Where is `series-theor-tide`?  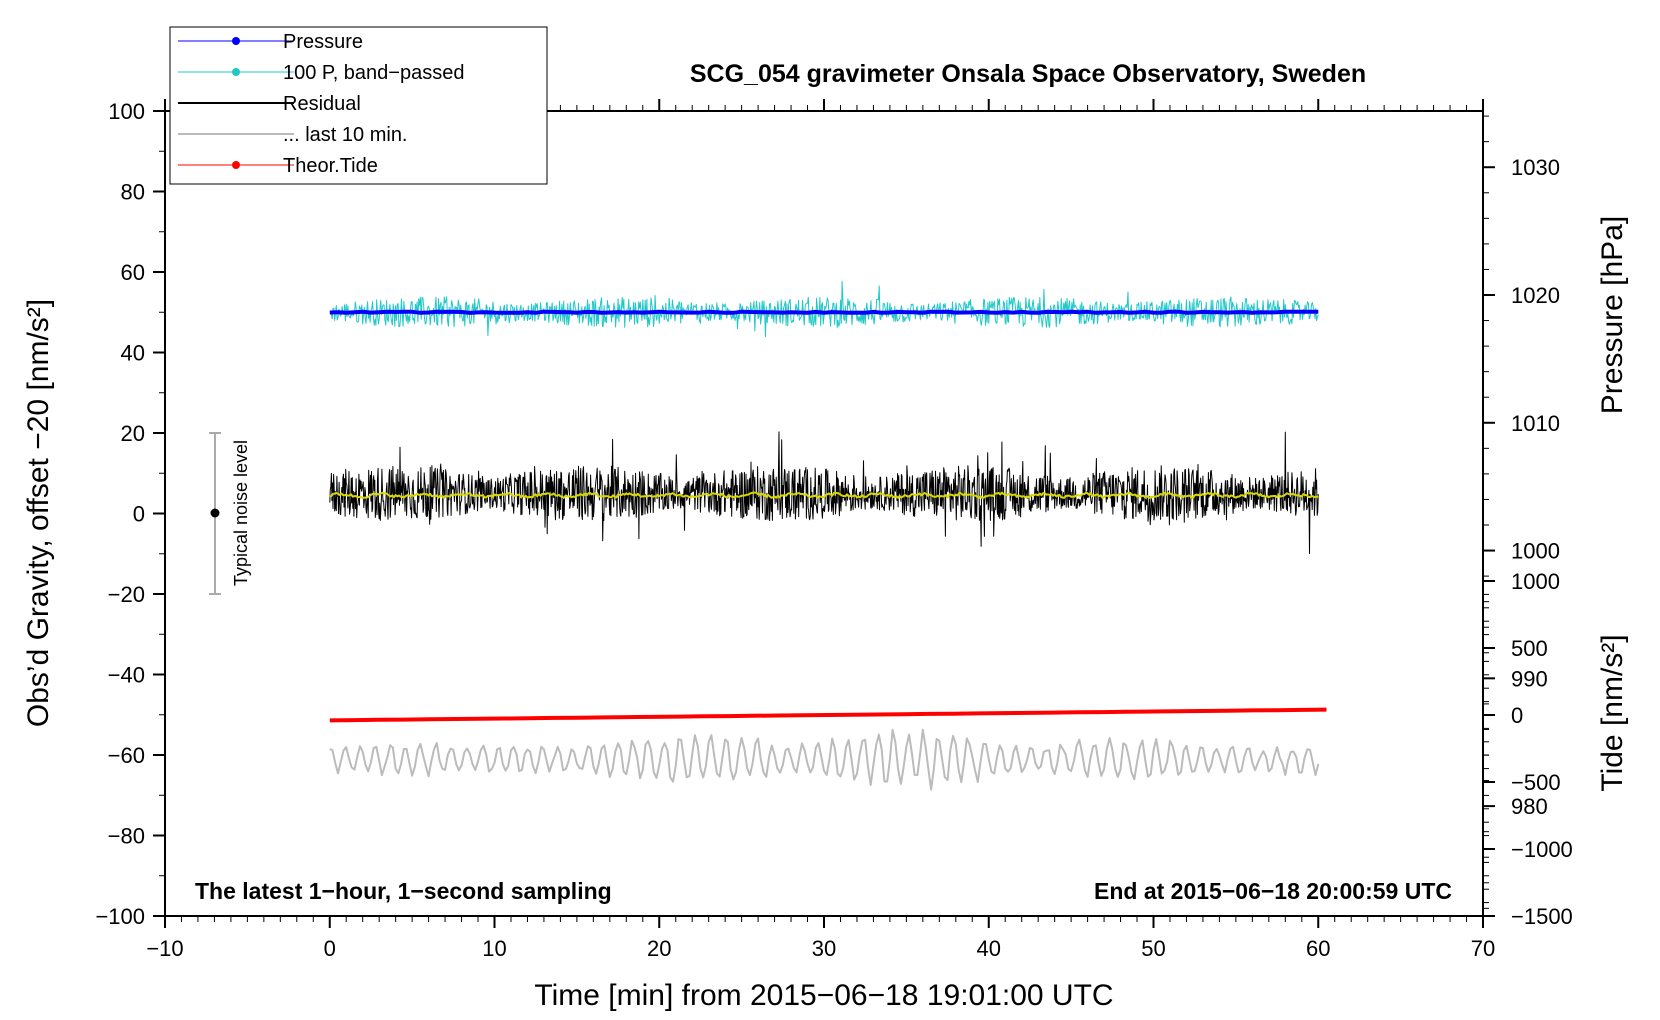 series-theor-tide is located at coordinates (828, 715).